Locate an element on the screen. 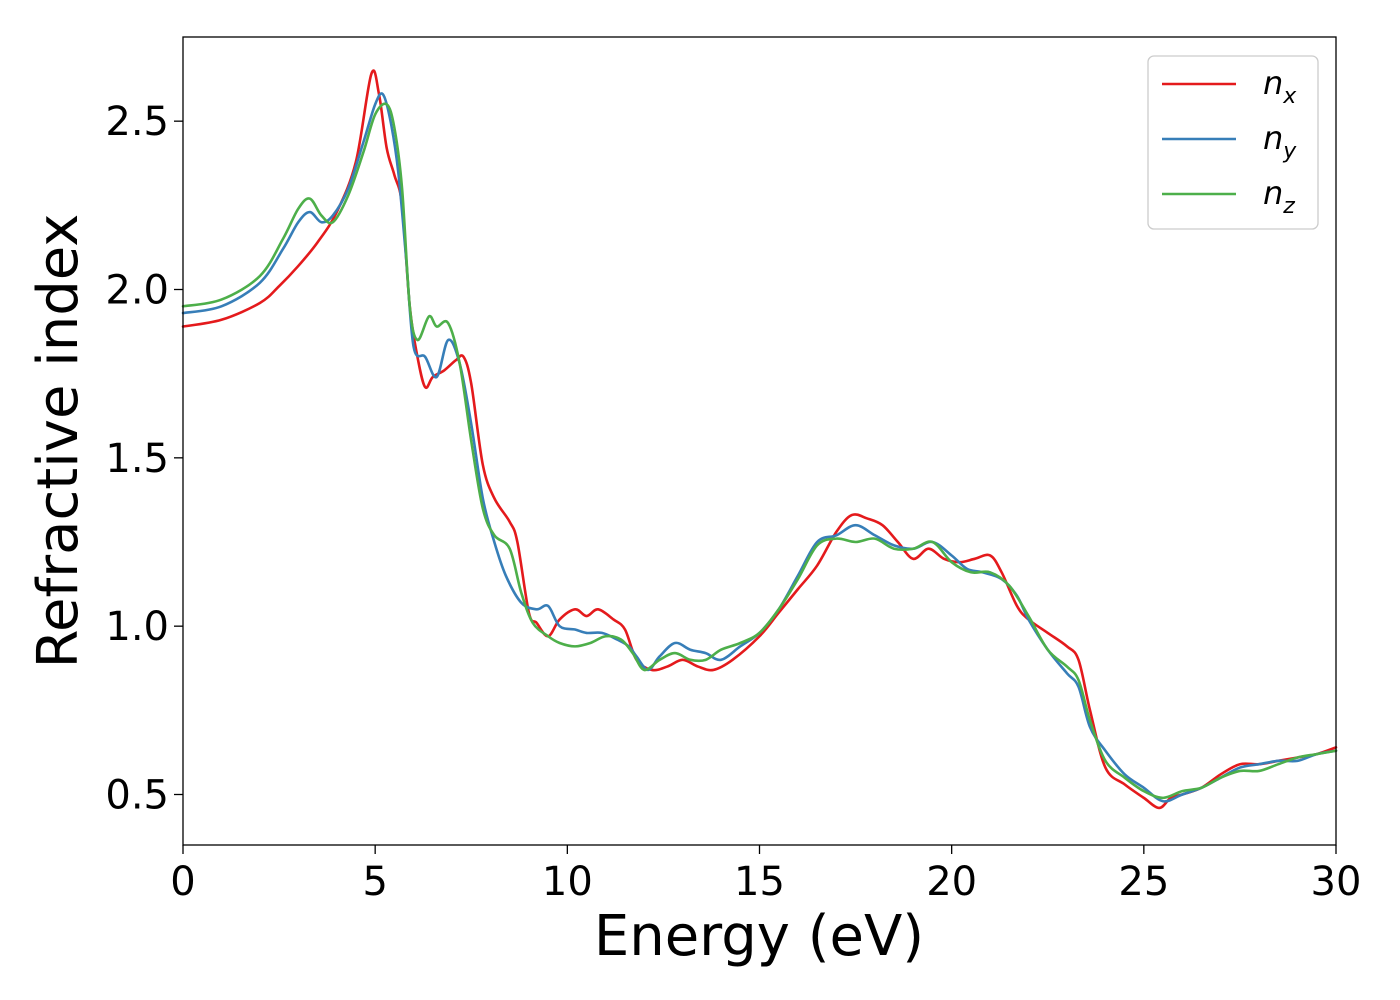 The width and height of the screenshot is (1400, 1000). y-axis-title: Refractive index is located at coordinates (58, 441).